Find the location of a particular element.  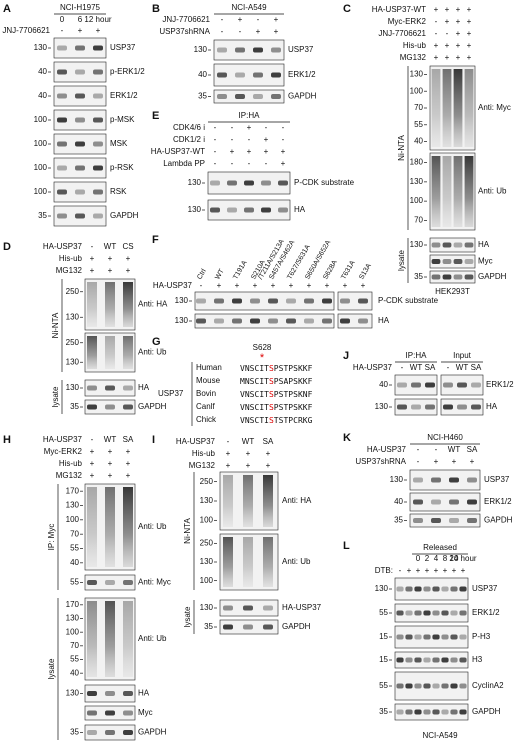

panel-title: IP:HA is located at coordinates (250, 115).